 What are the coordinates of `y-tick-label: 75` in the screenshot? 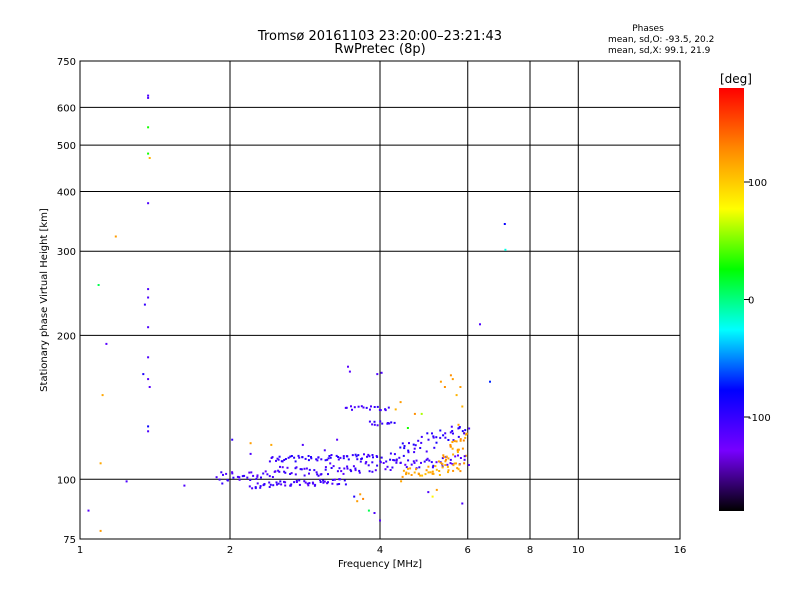 It's located at (69, 540).